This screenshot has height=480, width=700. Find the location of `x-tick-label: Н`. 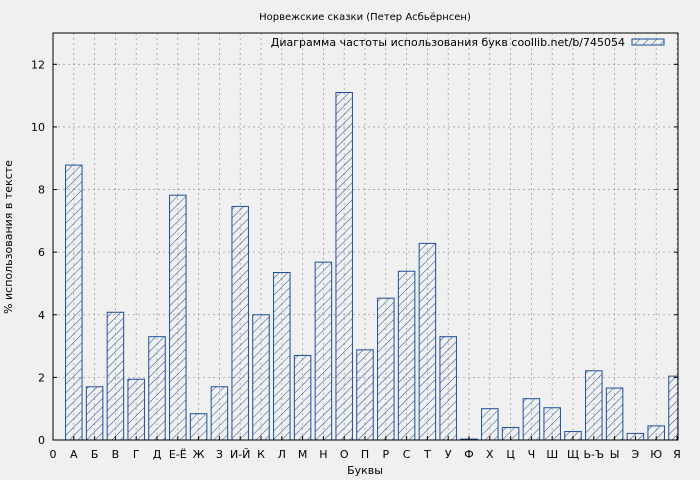

x-tick-label: Н is located at coordinates (323, 454).